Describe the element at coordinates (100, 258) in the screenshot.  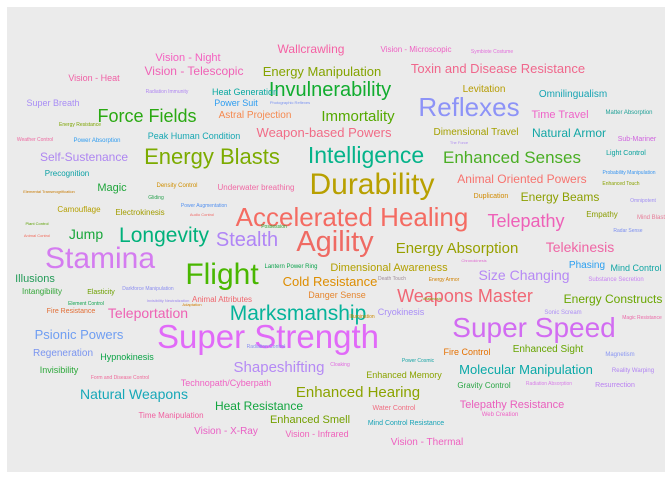
I see `word-stamina: Stamina` at that location.